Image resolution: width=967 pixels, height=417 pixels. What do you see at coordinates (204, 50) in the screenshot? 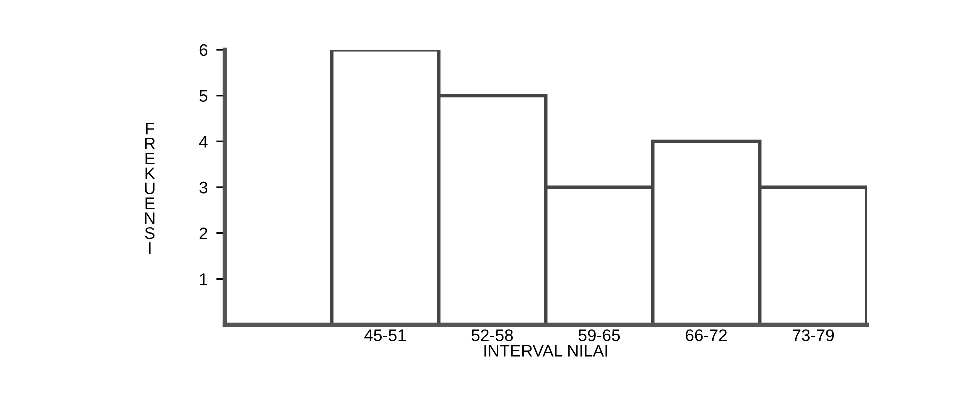
I see `y-tick-label: 6` at bounding box center [204, 50].